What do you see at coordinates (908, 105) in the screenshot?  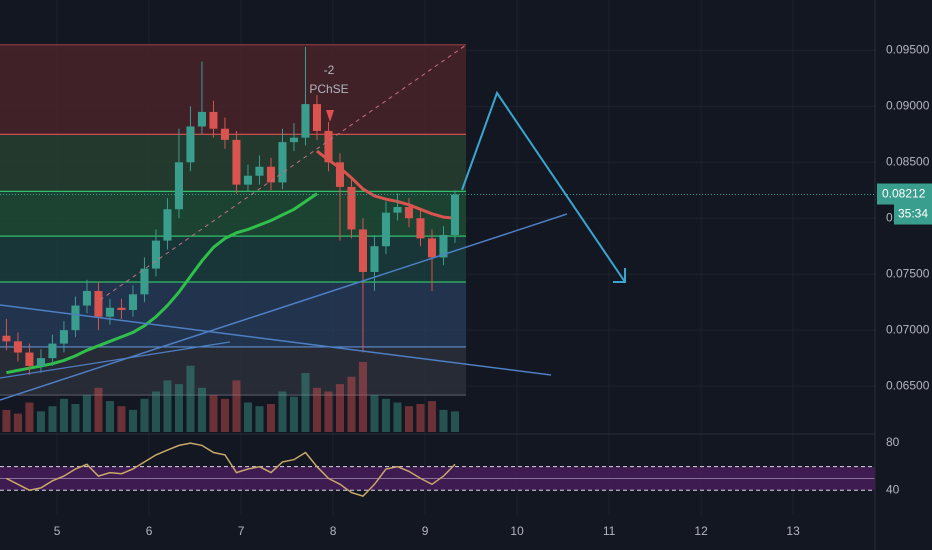 I see `y-tick-label: 0.09000` at bounding box center [908, 105].